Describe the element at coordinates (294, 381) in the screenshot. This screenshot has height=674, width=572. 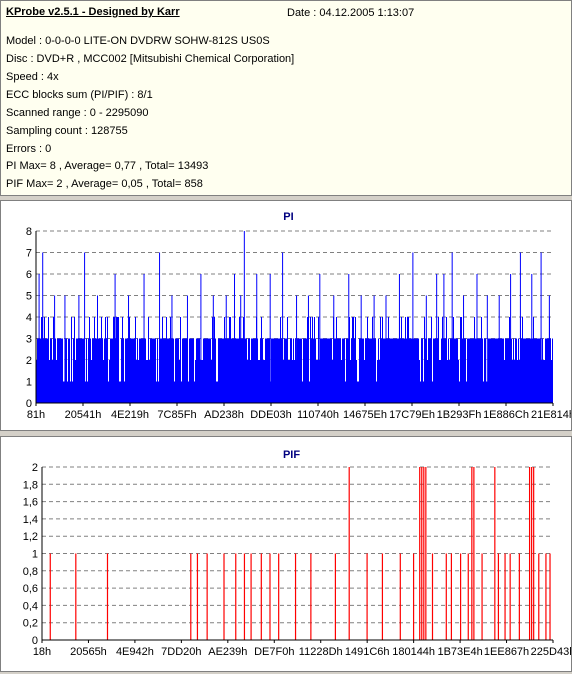
I see `pi-bar-baseline` at that location.